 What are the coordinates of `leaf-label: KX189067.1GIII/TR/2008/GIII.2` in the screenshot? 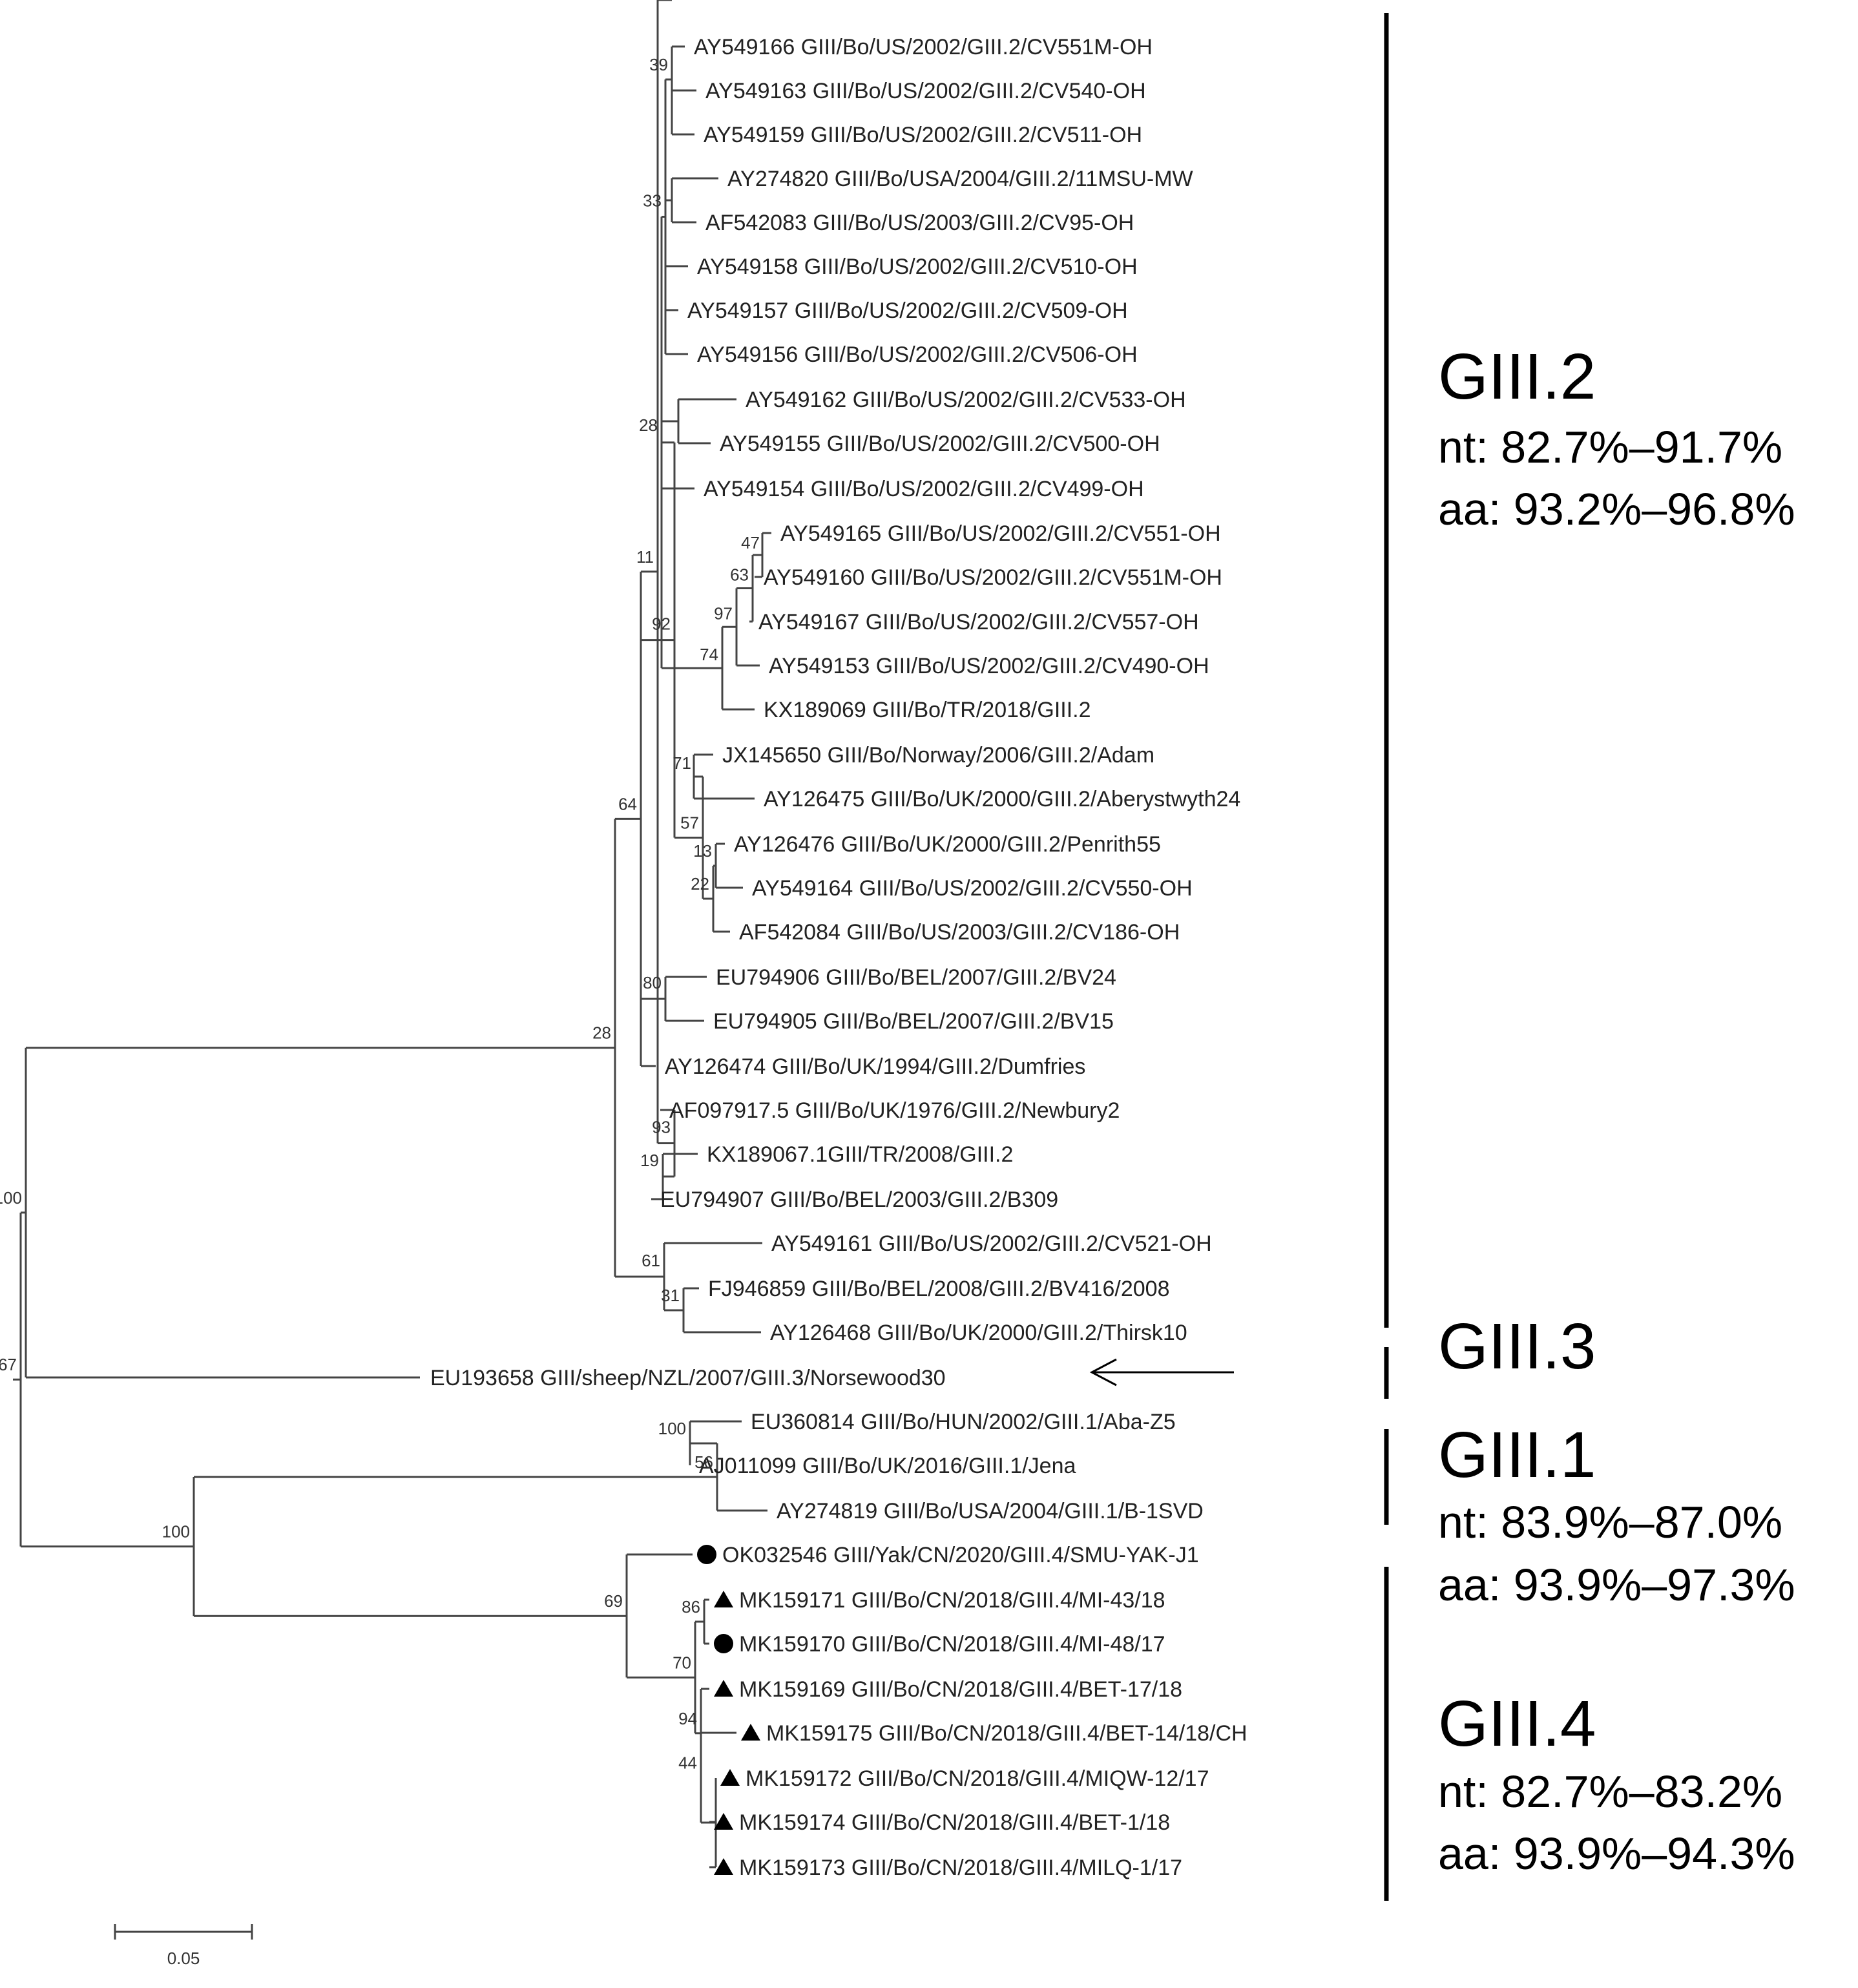 It's located at (860, 1154).